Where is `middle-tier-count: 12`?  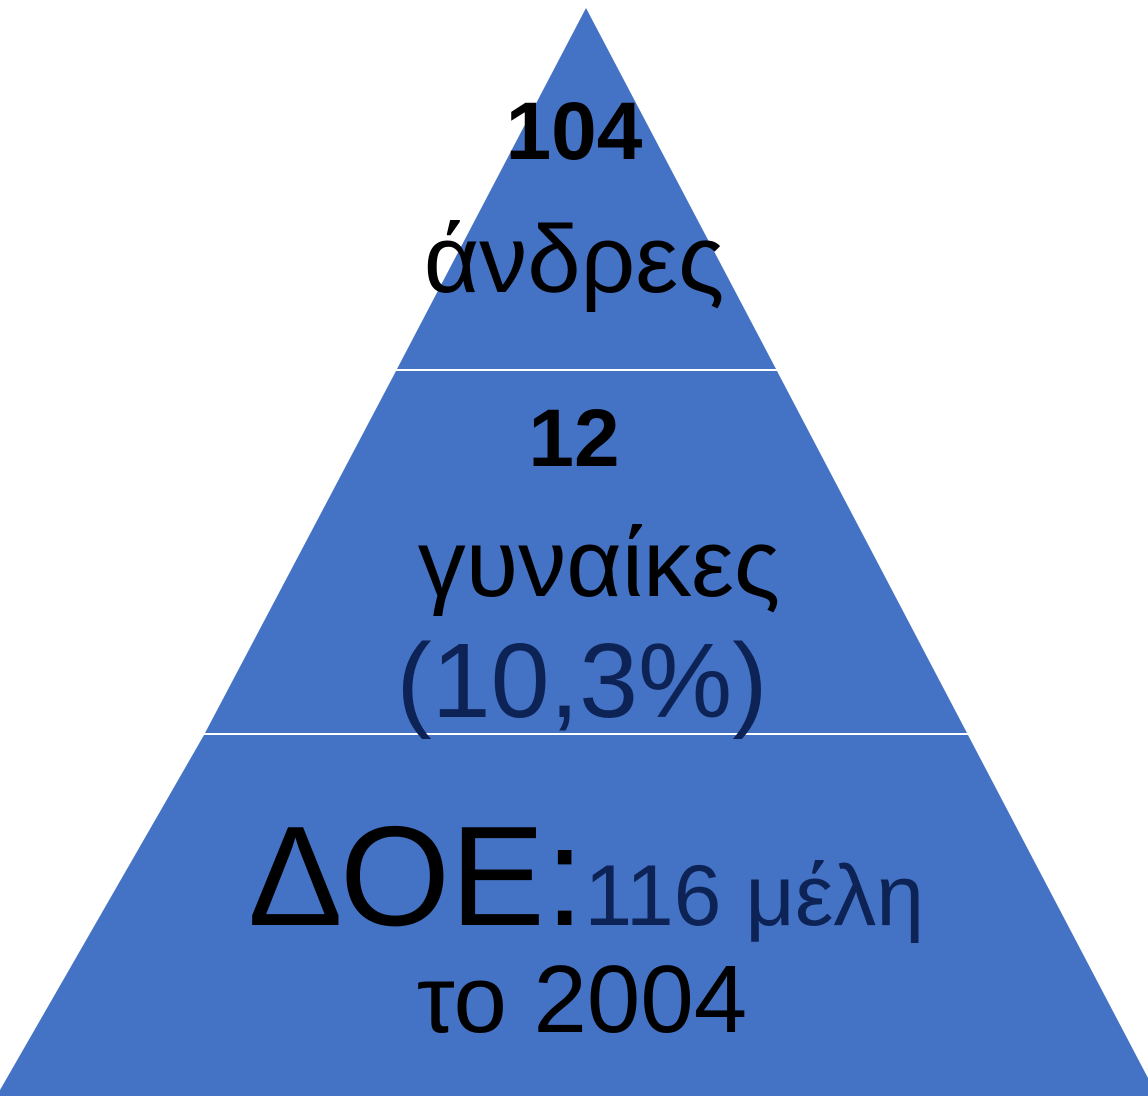
middle-tier-count: 12 is located at coordinates (574, 438).